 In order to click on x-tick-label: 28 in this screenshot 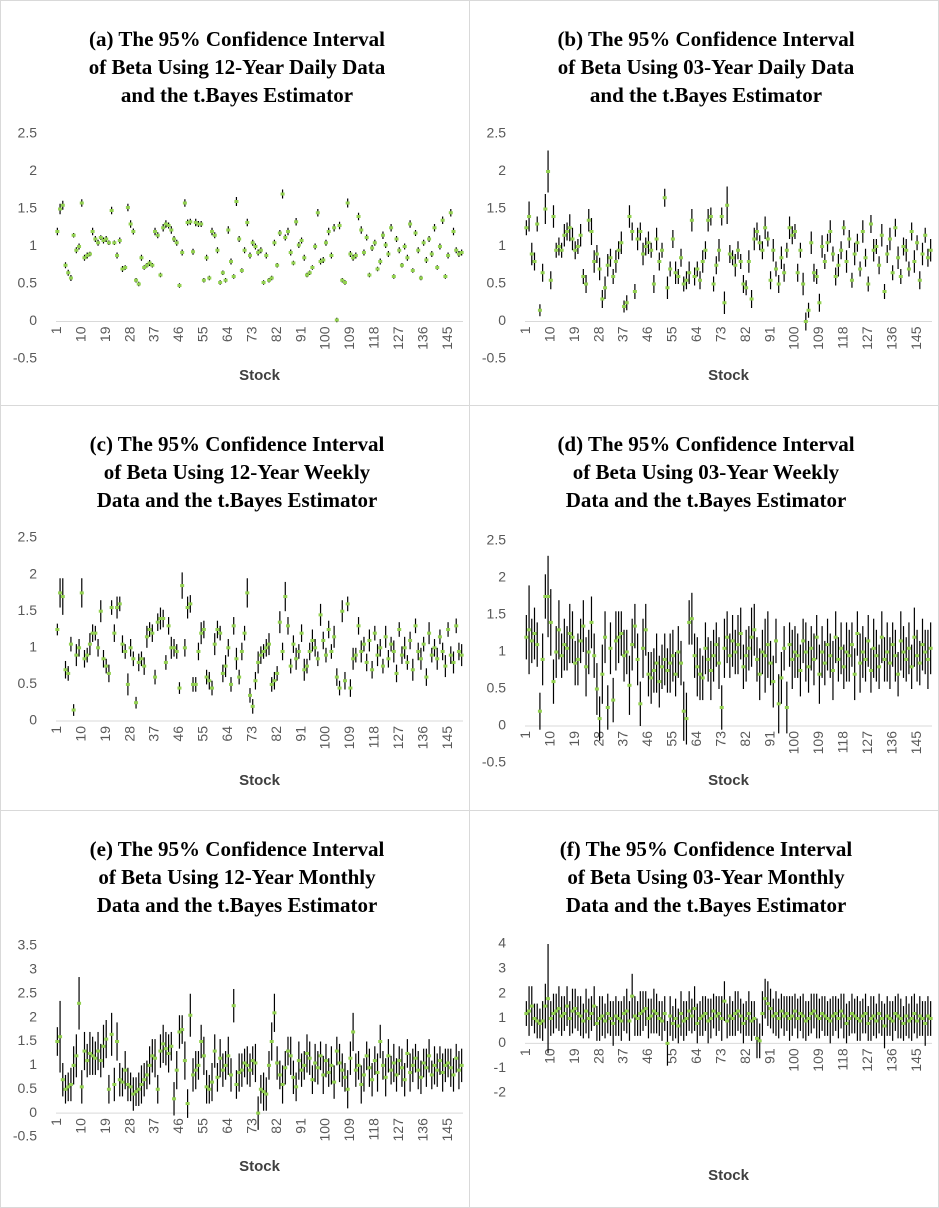, I will do `click(598, 739)`.